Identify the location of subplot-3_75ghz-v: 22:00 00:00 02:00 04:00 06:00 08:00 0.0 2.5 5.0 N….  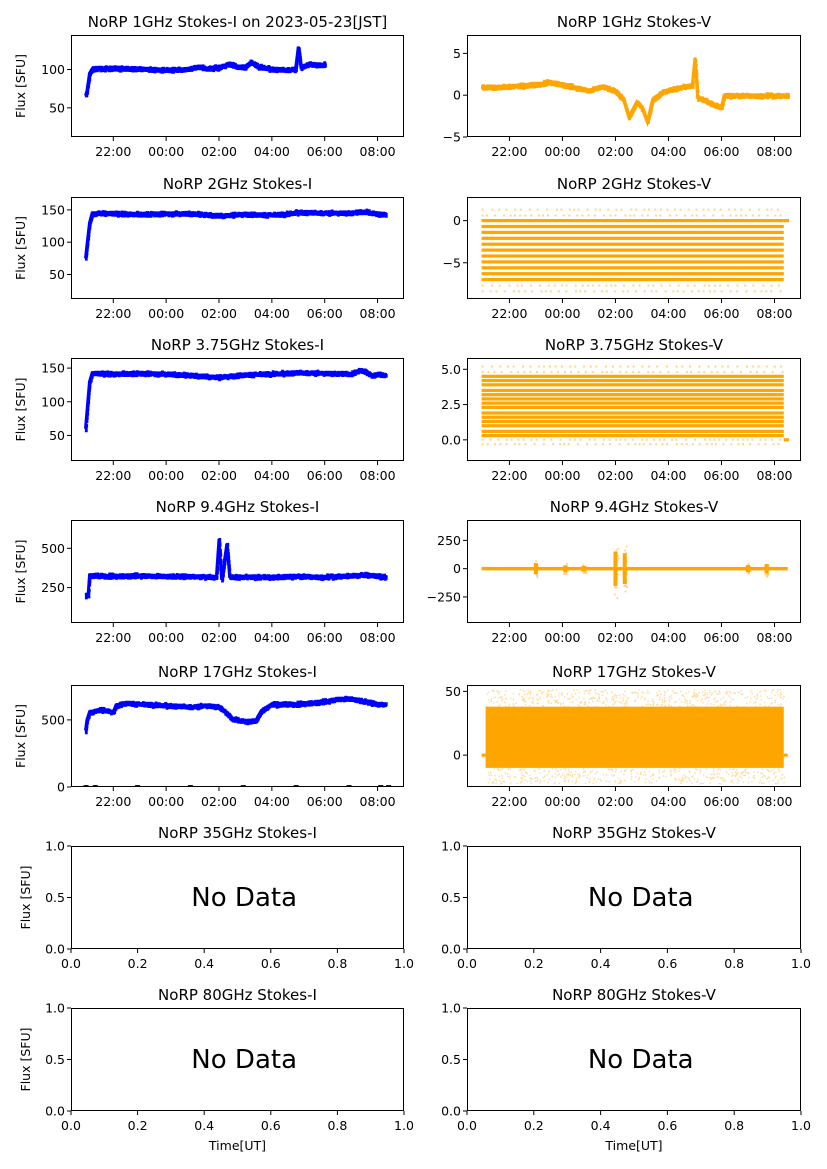
(621, 409).